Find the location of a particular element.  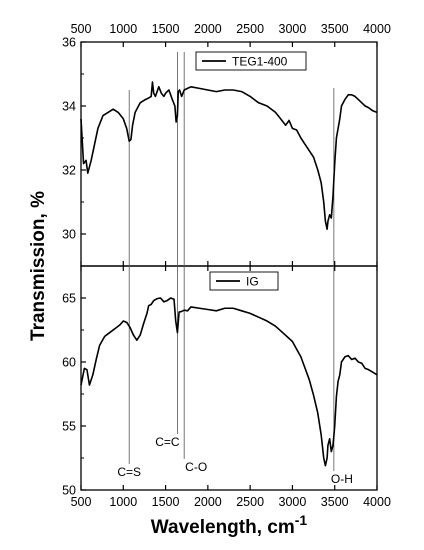

y-tick-label: 32 is located at coordinates (69, 171).